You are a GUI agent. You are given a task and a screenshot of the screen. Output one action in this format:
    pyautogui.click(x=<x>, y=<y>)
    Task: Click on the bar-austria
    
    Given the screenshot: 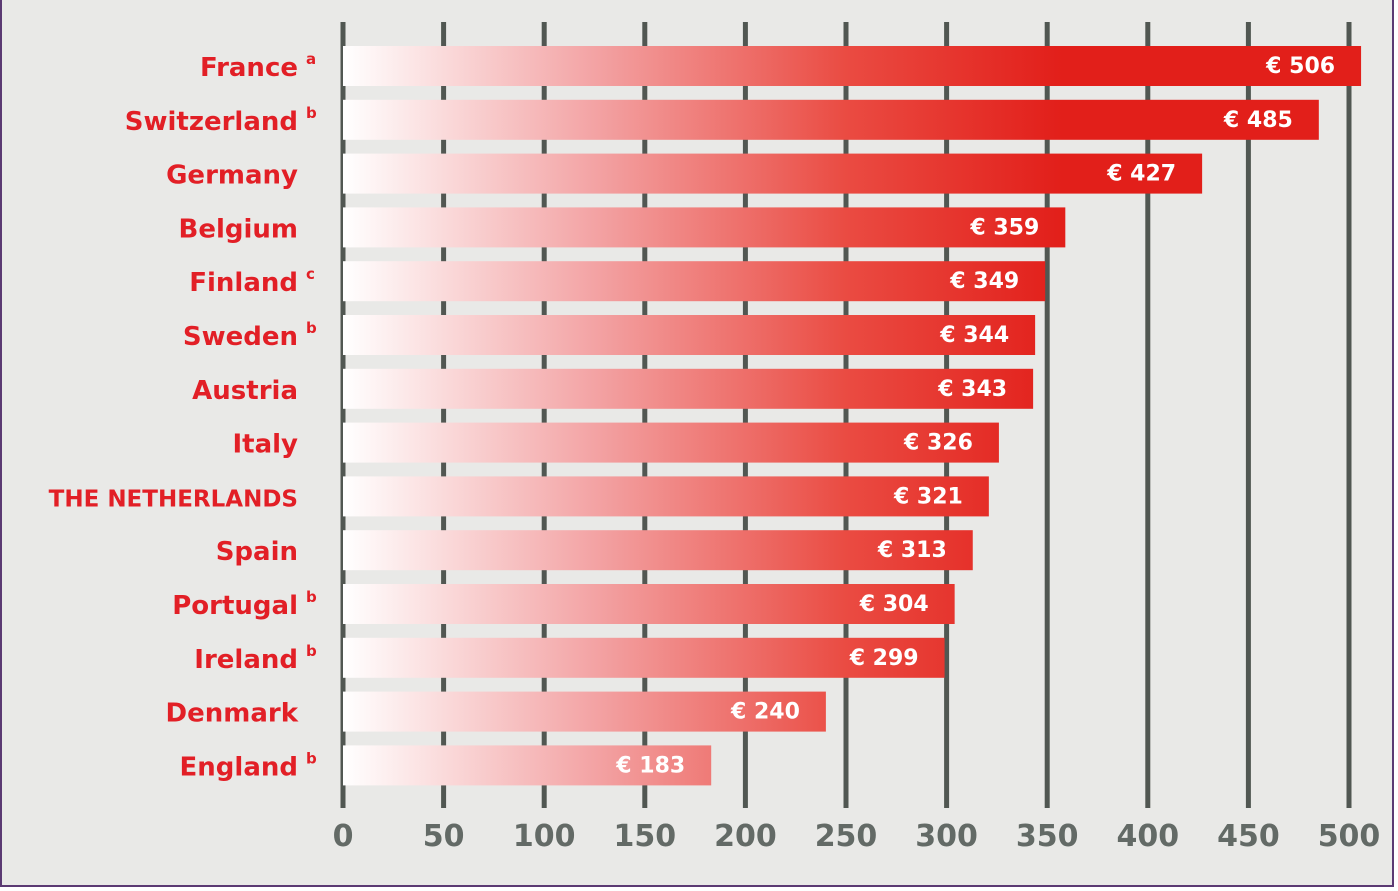 What is the action you would take?
    pyautogui.click(x=688, y=388)
    